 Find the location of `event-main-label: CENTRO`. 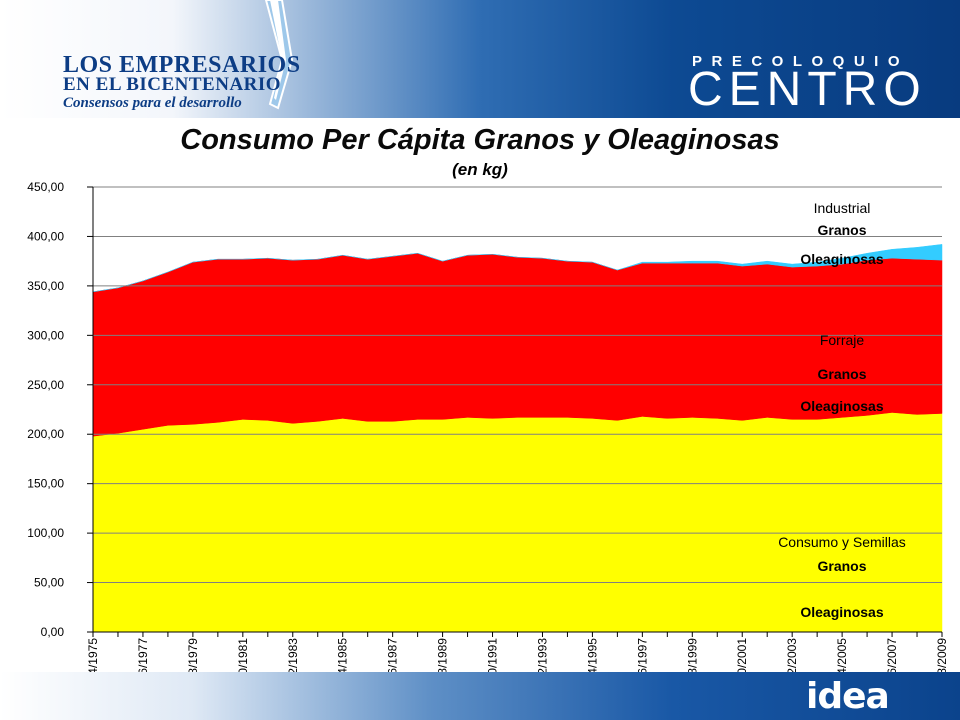

event-main-label: CENTRO is located at coordinates (807, 89).